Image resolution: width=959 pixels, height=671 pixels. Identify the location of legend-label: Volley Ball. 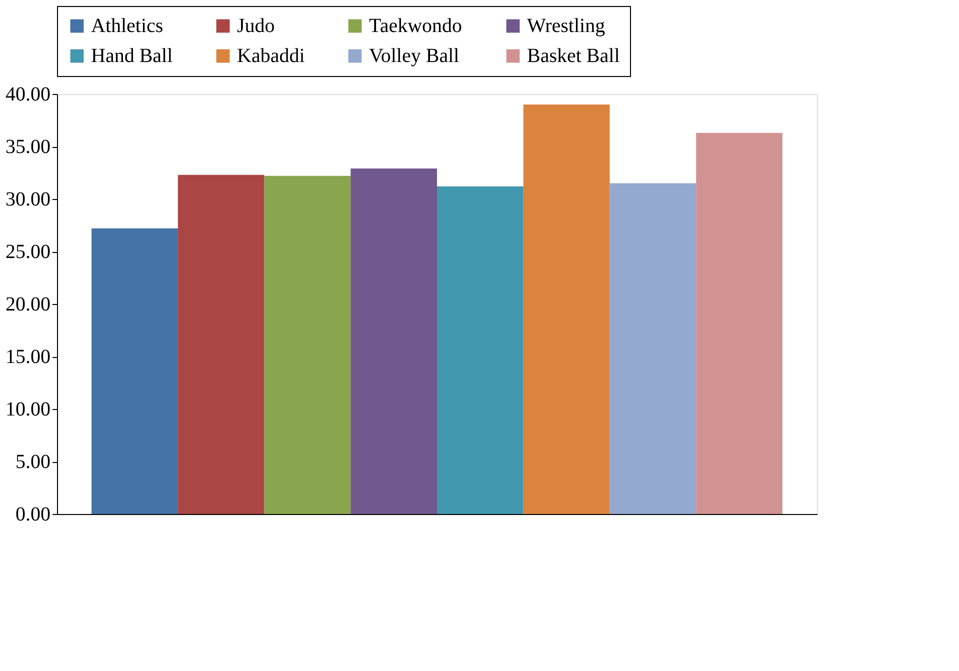
(414, 56).